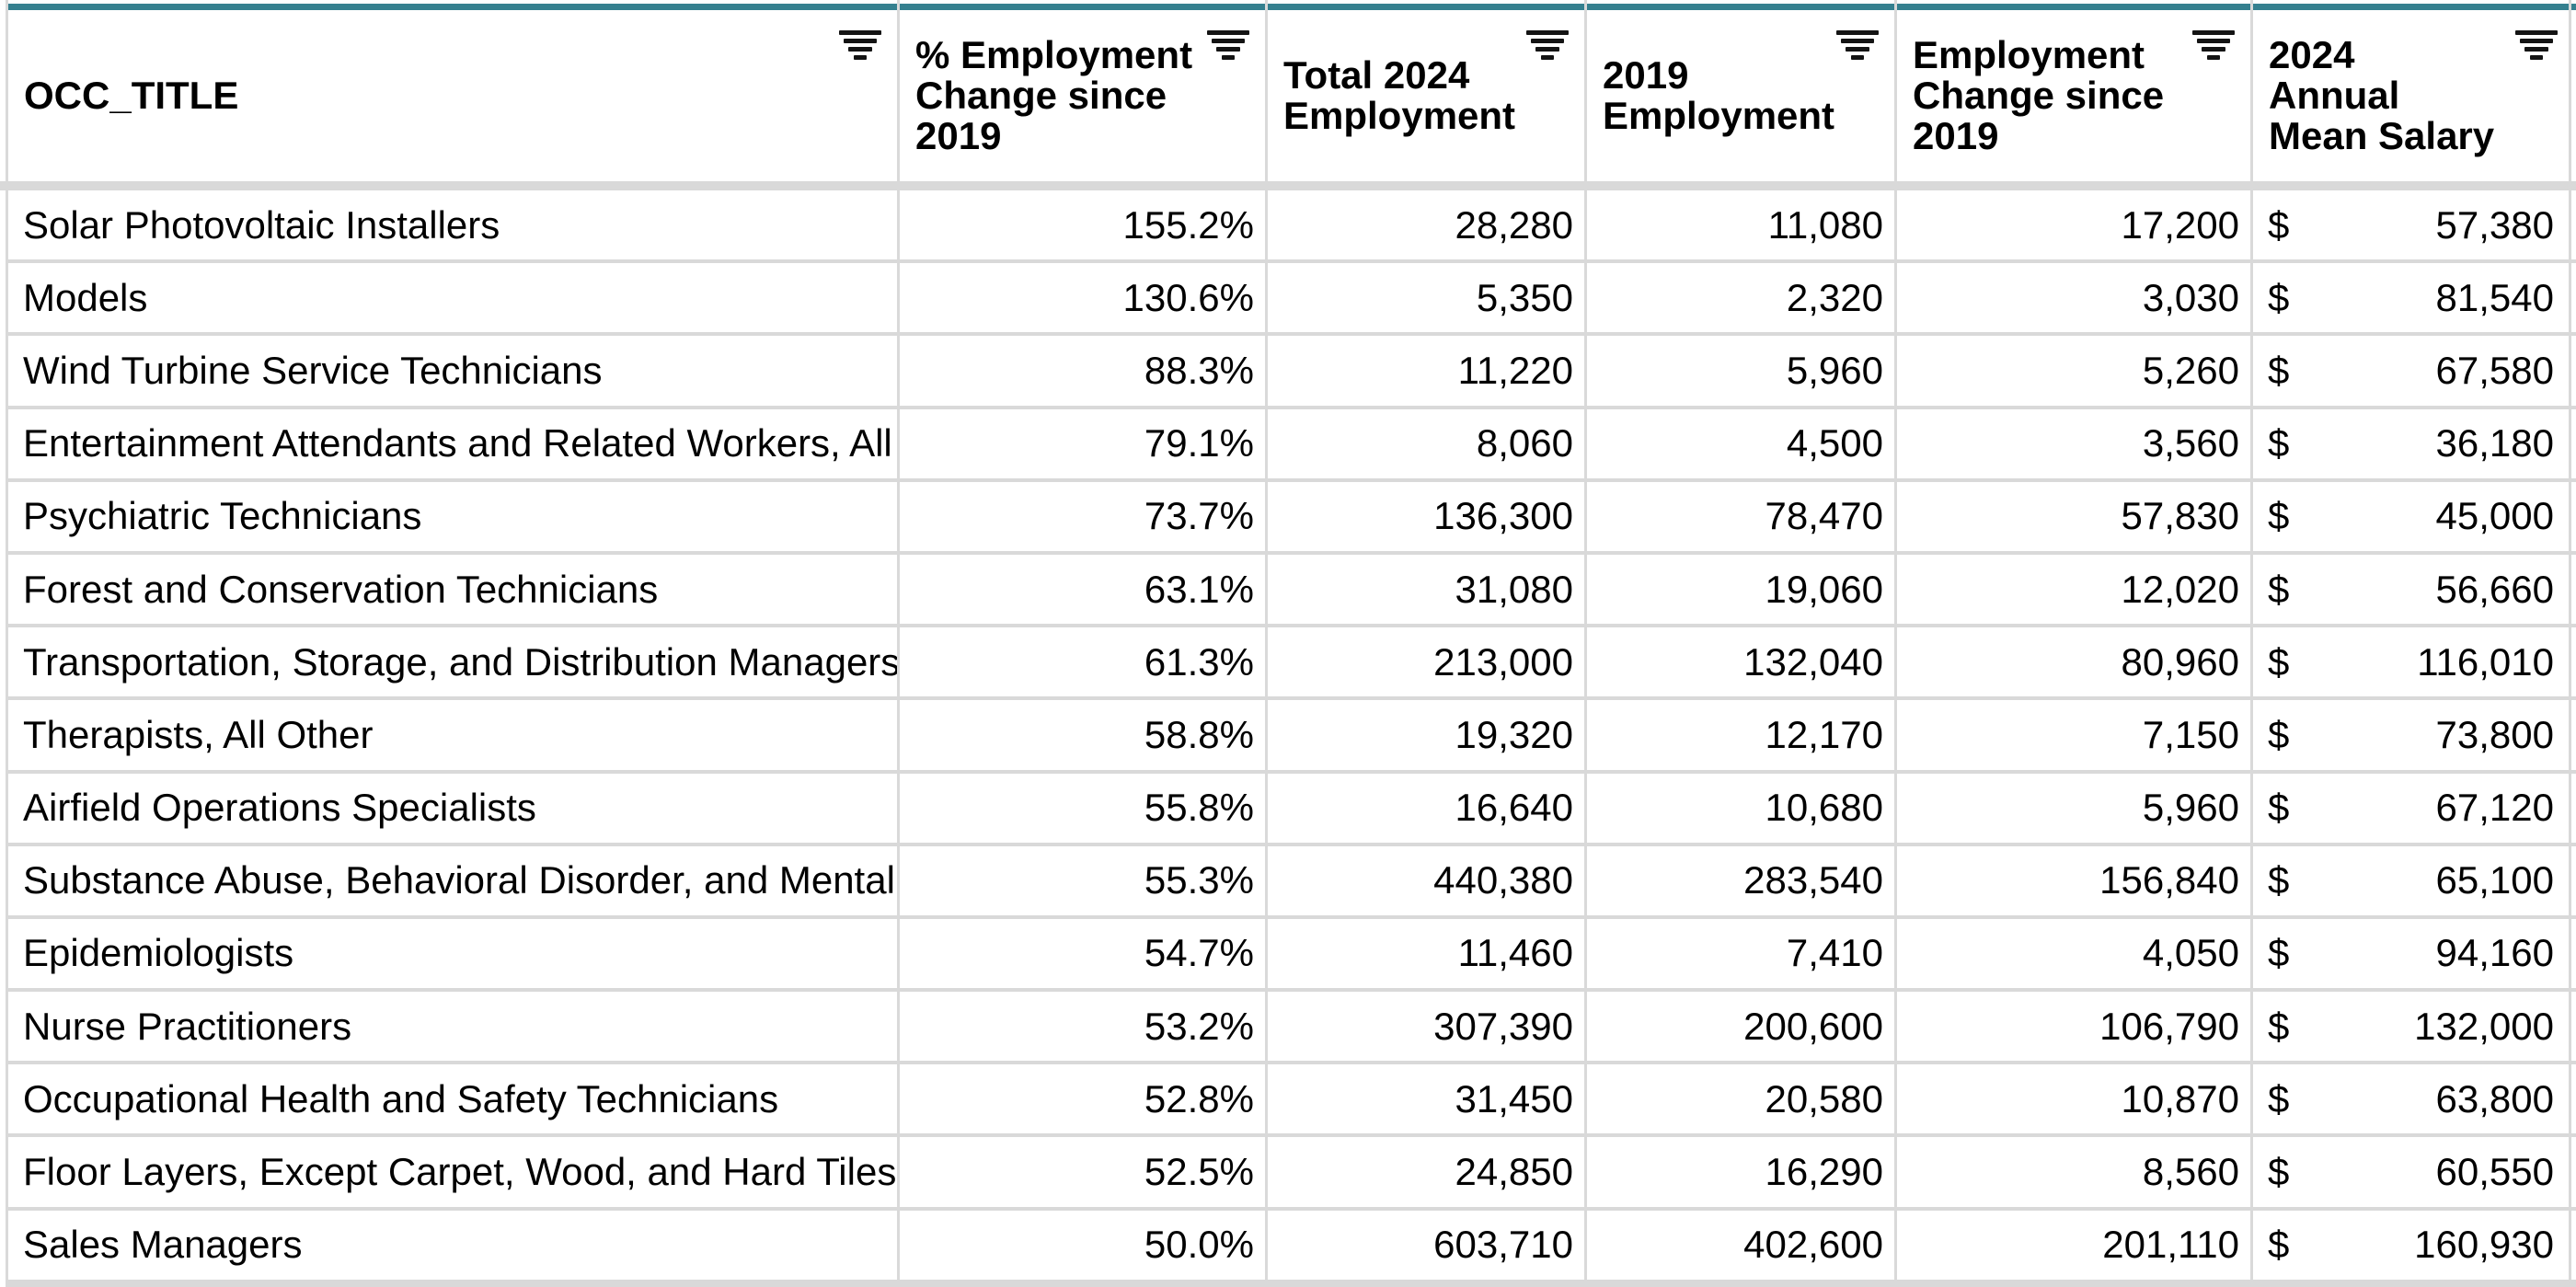 The image size is (2576, 1287). I want to click on cell-2019-employment: 20,580, so click(1824, 1098).